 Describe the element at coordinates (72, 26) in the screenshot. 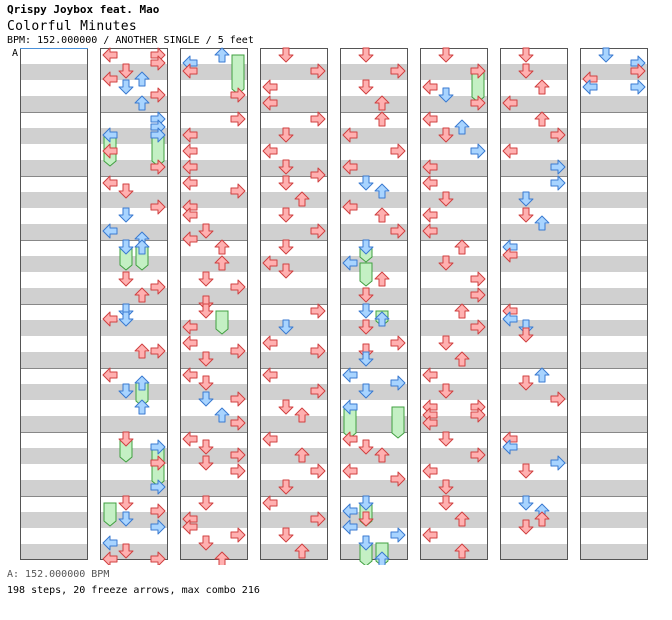

I see `song-title: Colorful Minutes` at that location.